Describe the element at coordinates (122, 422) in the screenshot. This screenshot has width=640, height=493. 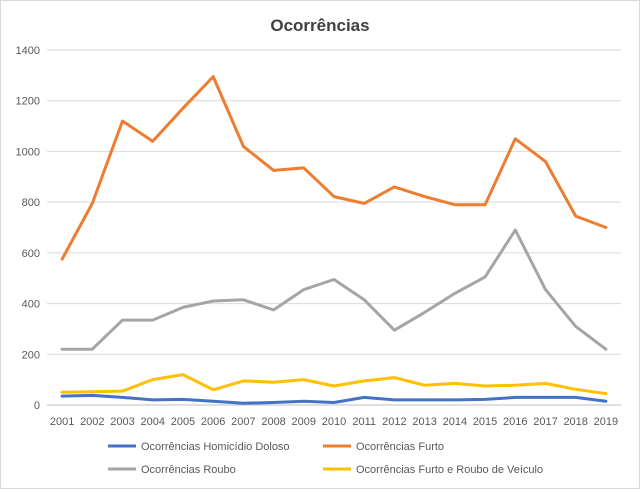
I see `x-tick-label: 2003` at that location.